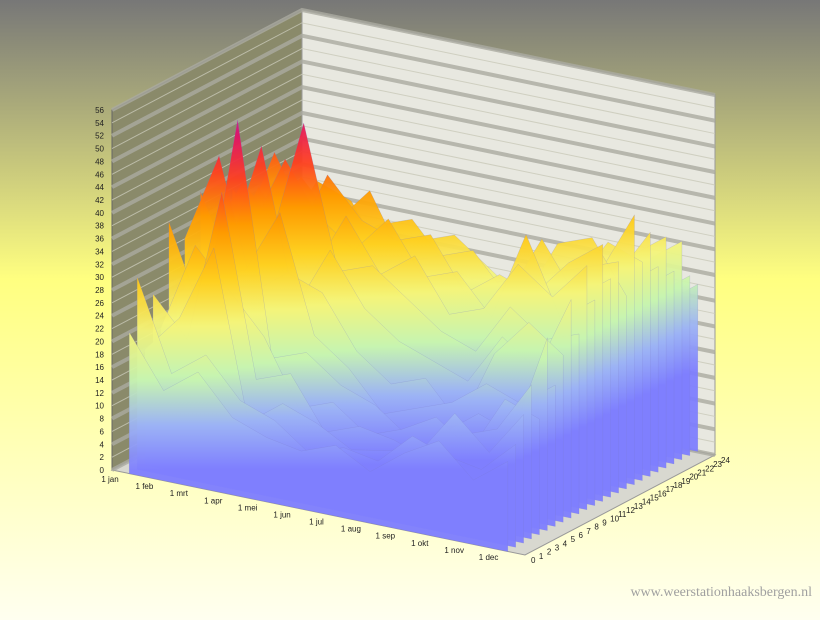 The height and width of the screenshot is (625, 820). Describe the element at coordinates (701, 473) in the screenshot. I see `depth-tick-label: 21` at that location.